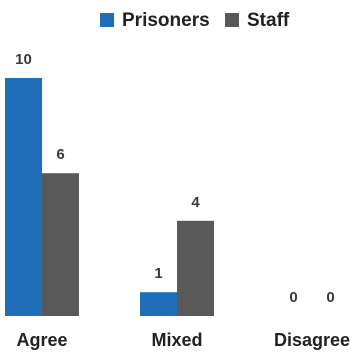 This screenshot has width=351, height=353. I want to click on data-label-mixed-staff: 4, so click(195, 202).